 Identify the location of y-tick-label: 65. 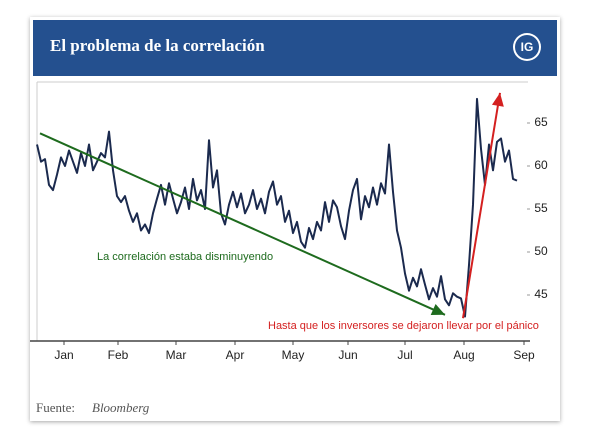
(541, 122).